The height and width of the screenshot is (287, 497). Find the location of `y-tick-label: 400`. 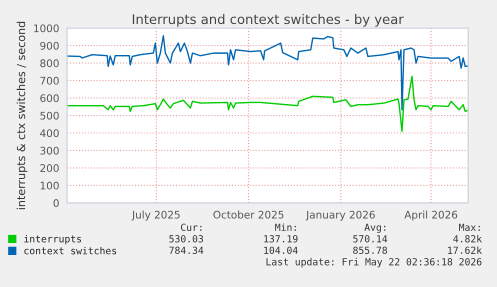

y-tick-label: 400 is located at coordinates (49, 133).